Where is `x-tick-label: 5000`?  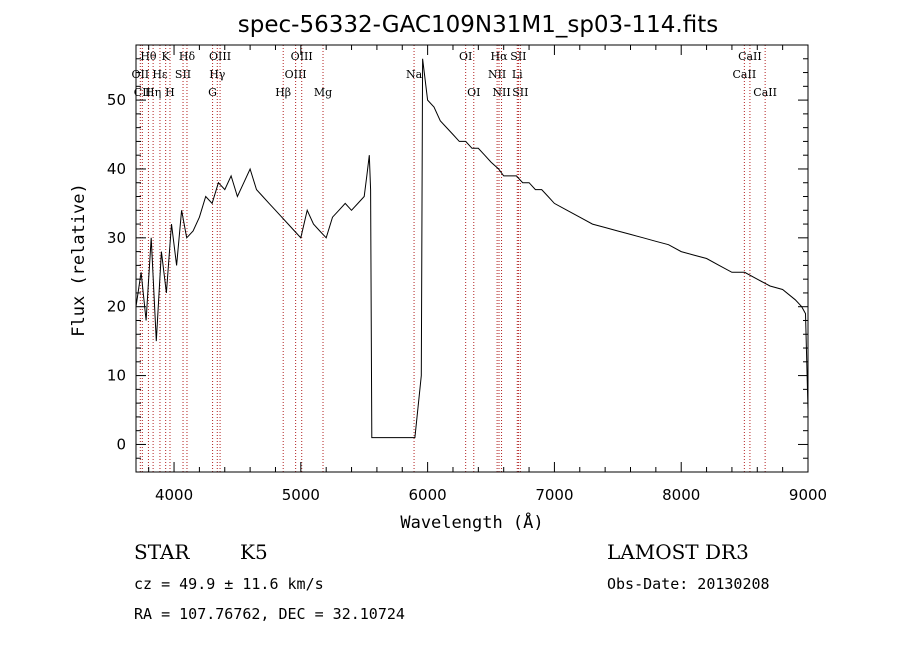
x-tick-label: 5000 is located at coordinates (301, 495).